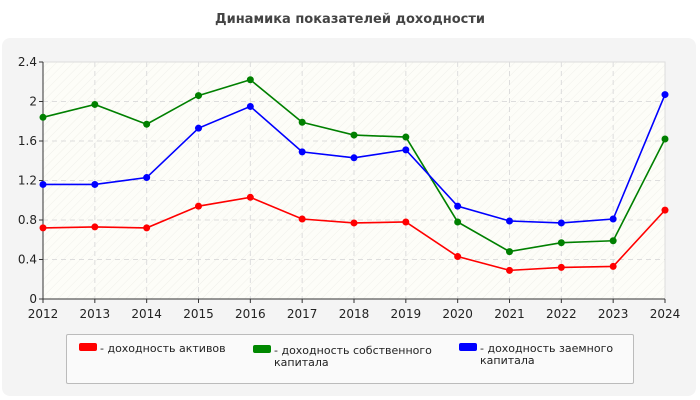 The width and height of the screenshot is (700, 400). I want to click on x-tick-label: 2023, so click(613, 314).